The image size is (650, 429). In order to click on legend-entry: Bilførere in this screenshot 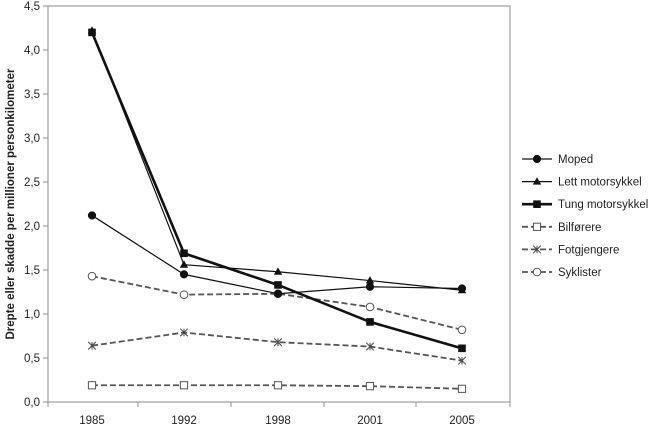, I will do `click(561, 228)`.